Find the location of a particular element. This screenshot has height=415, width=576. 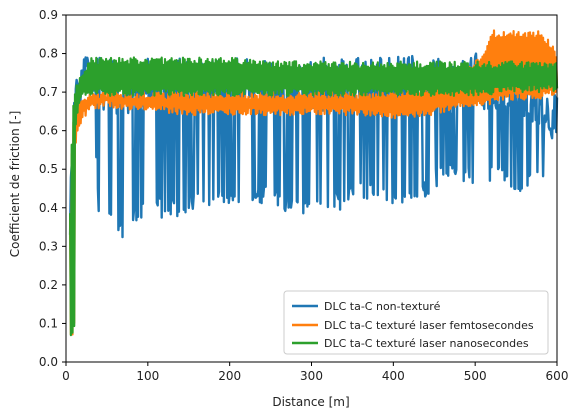

y-tick-label-8: 0.8 is located at coordinates (48, 54).